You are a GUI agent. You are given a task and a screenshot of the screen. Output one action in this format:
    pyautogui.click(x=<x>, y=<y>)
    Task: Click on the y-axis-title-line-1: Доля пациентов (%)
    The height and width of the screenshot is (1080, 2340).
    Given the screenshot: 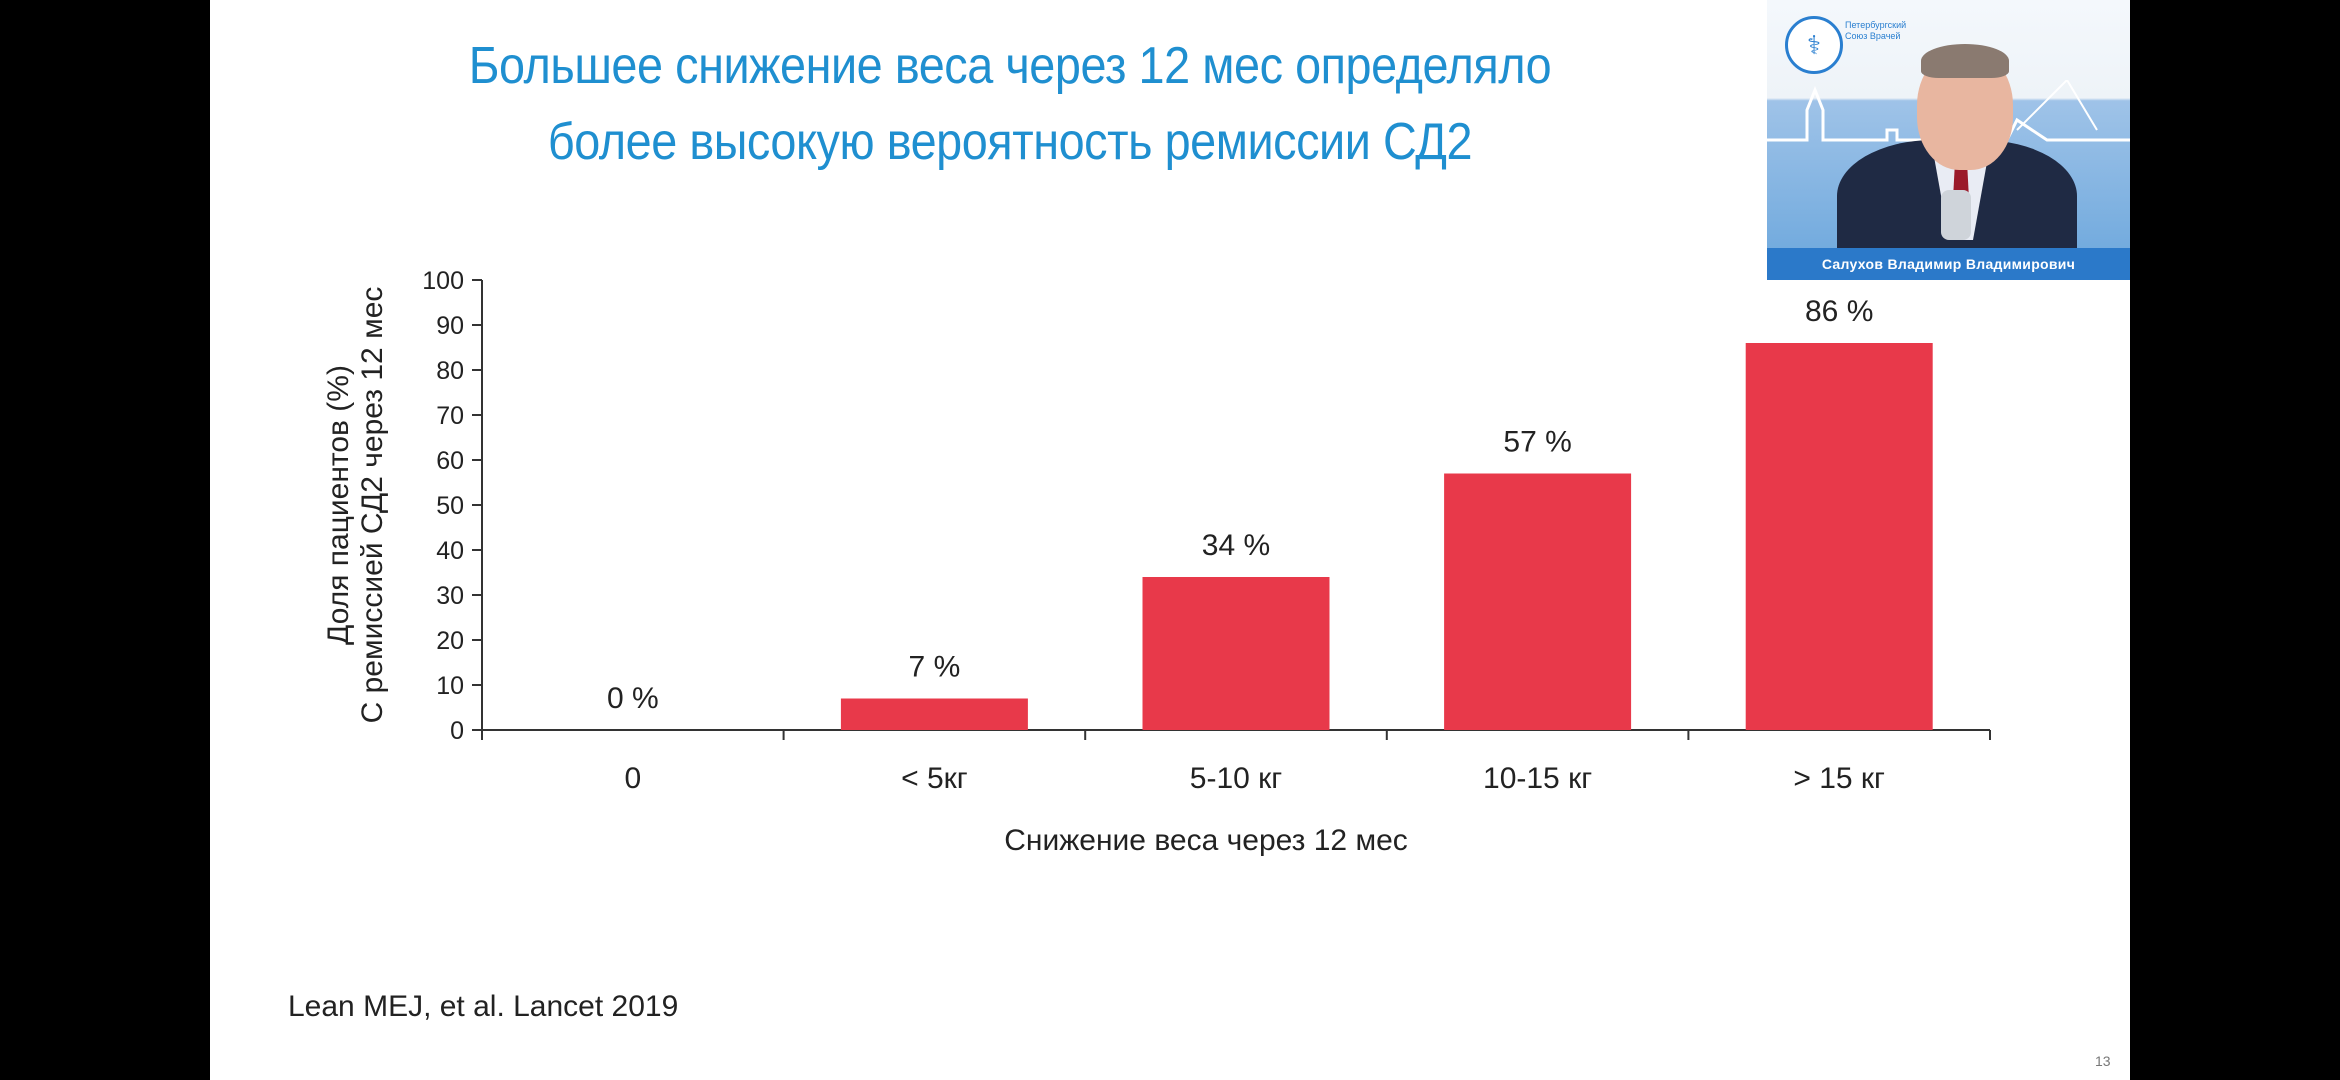 What is the action you would take?
    pyautogui.click(x=338, y=505)
    